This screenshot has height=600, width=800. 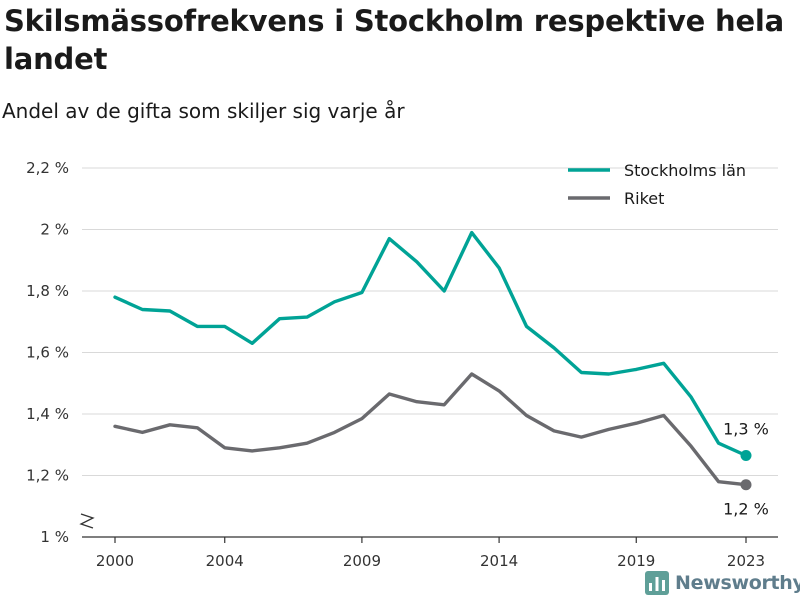 What do you see at coordinates (737, 583) in the screenshot?
I see `brand-name: Newsworthy` at bounding box center [737, 583].